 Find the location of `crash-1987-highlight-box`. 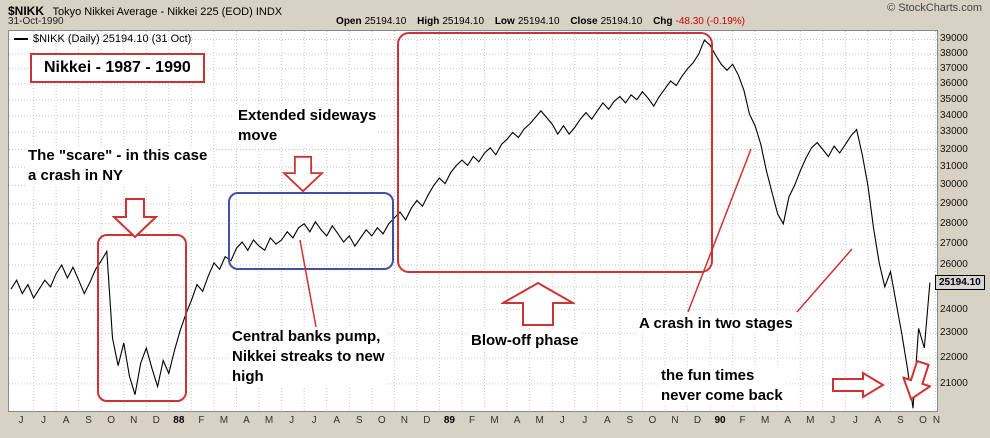

crash-1987-highlight-box is located at coordinates (142, 318).